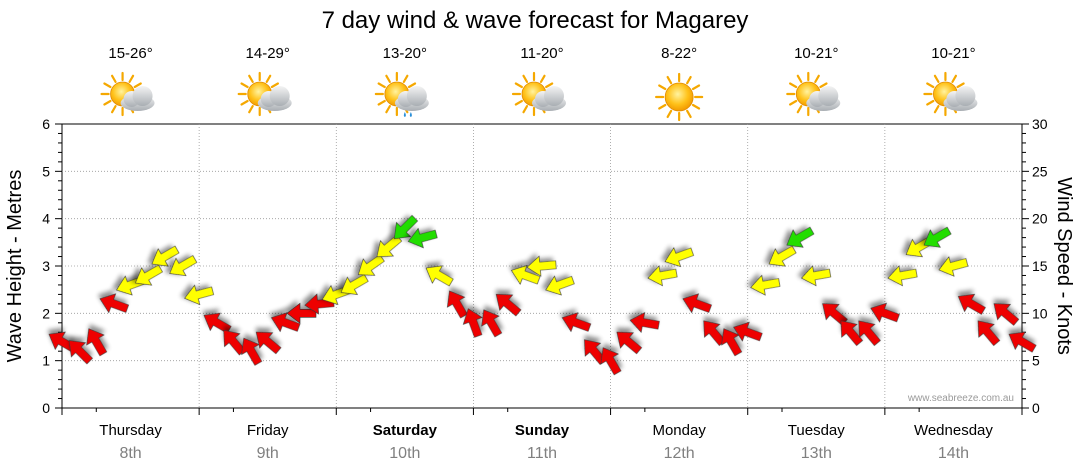  What do you see at coordinates (1040, 124) in the screenshot?
I see `right-tick-label: 30` at bounding box center [1040, 124].